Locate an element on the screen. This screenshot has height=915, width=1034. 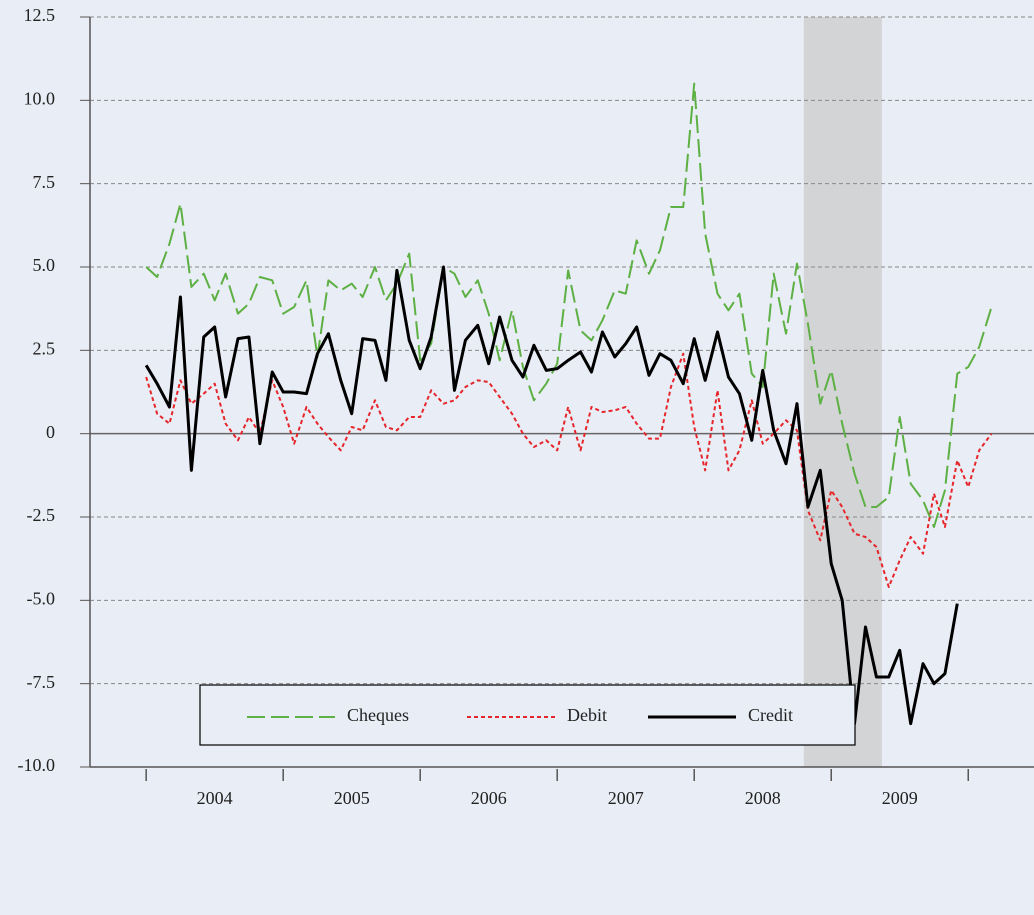
y-tick-label: -10.0 is located at coordinates (37, 765).